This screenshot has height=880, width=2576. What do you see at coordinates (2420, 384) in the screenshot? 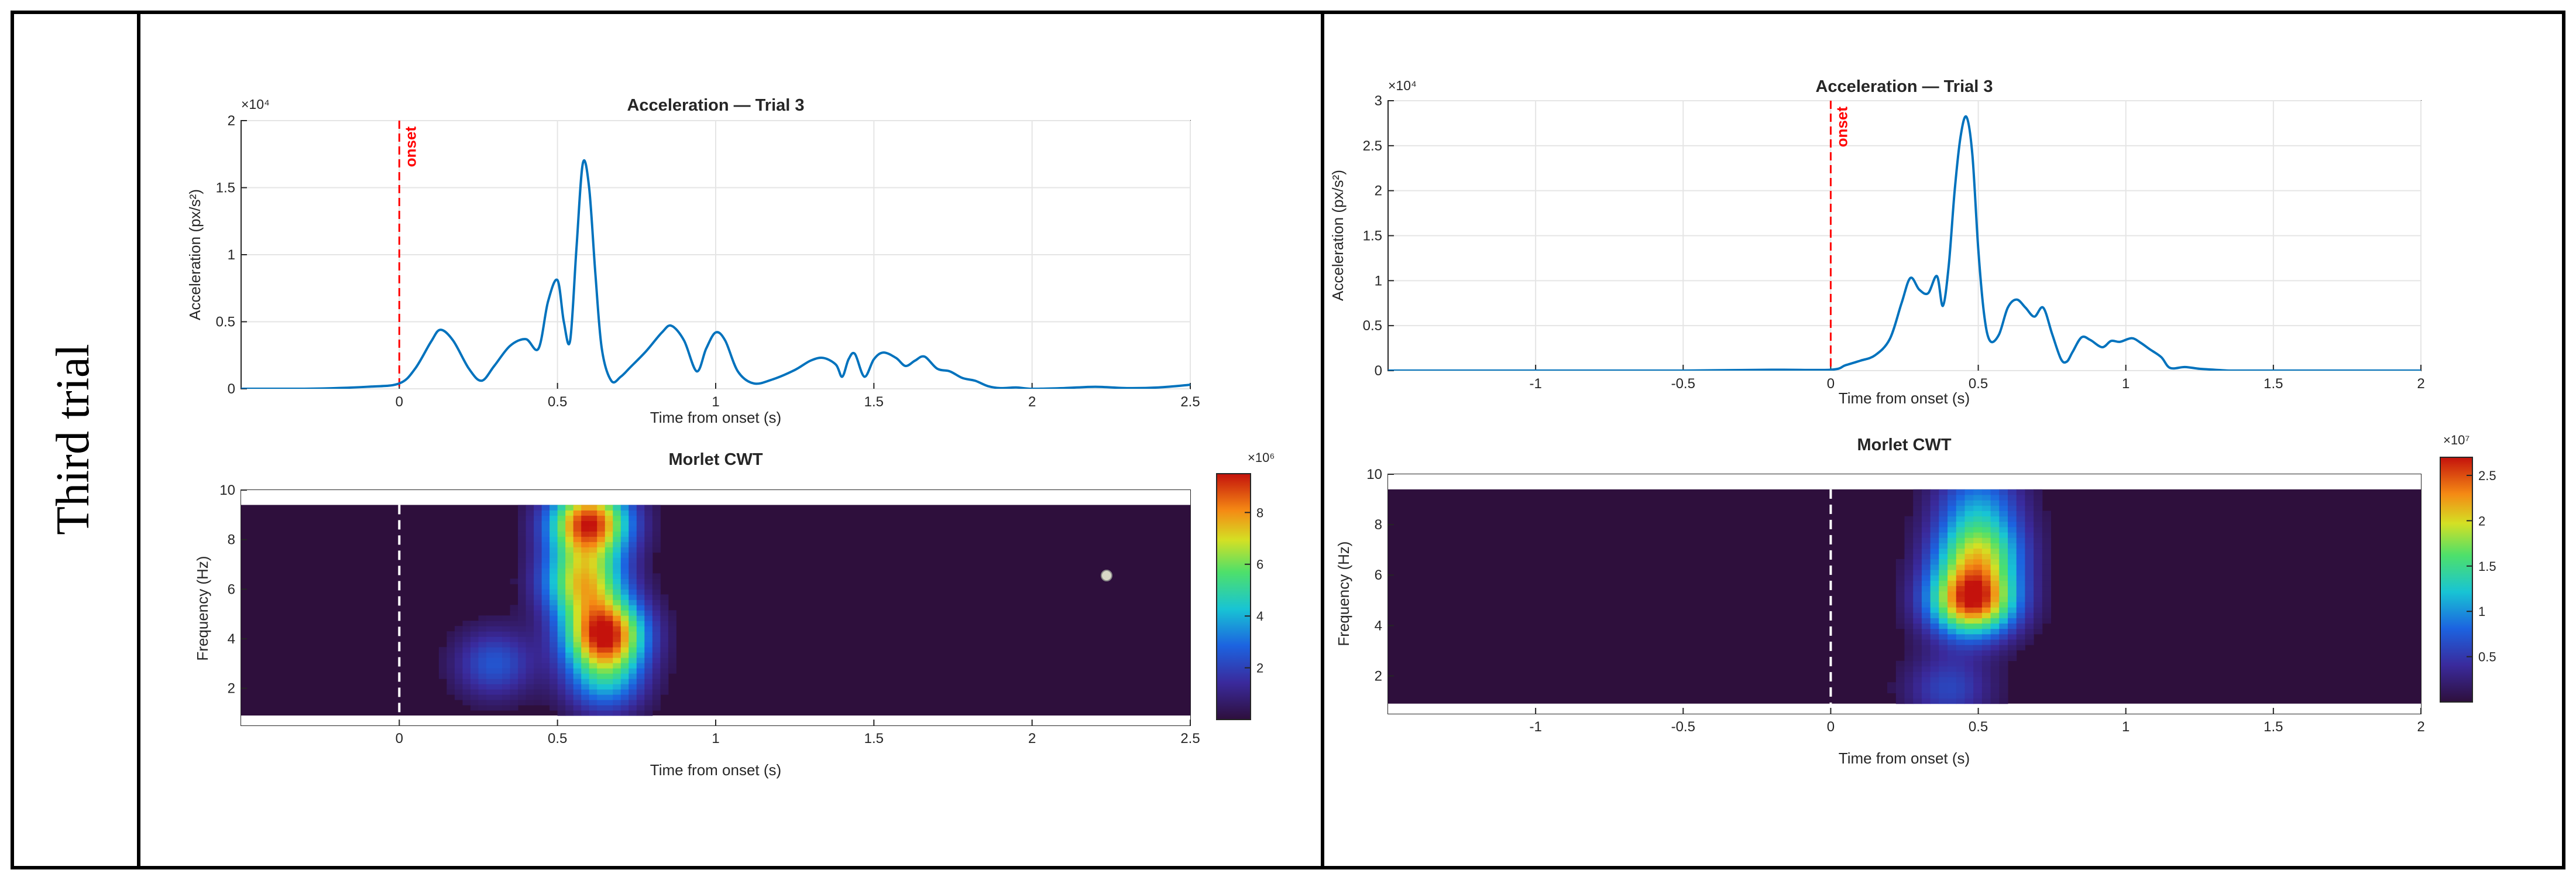
I see `x-tick-label: 2` at bounding box center [2420, 384].